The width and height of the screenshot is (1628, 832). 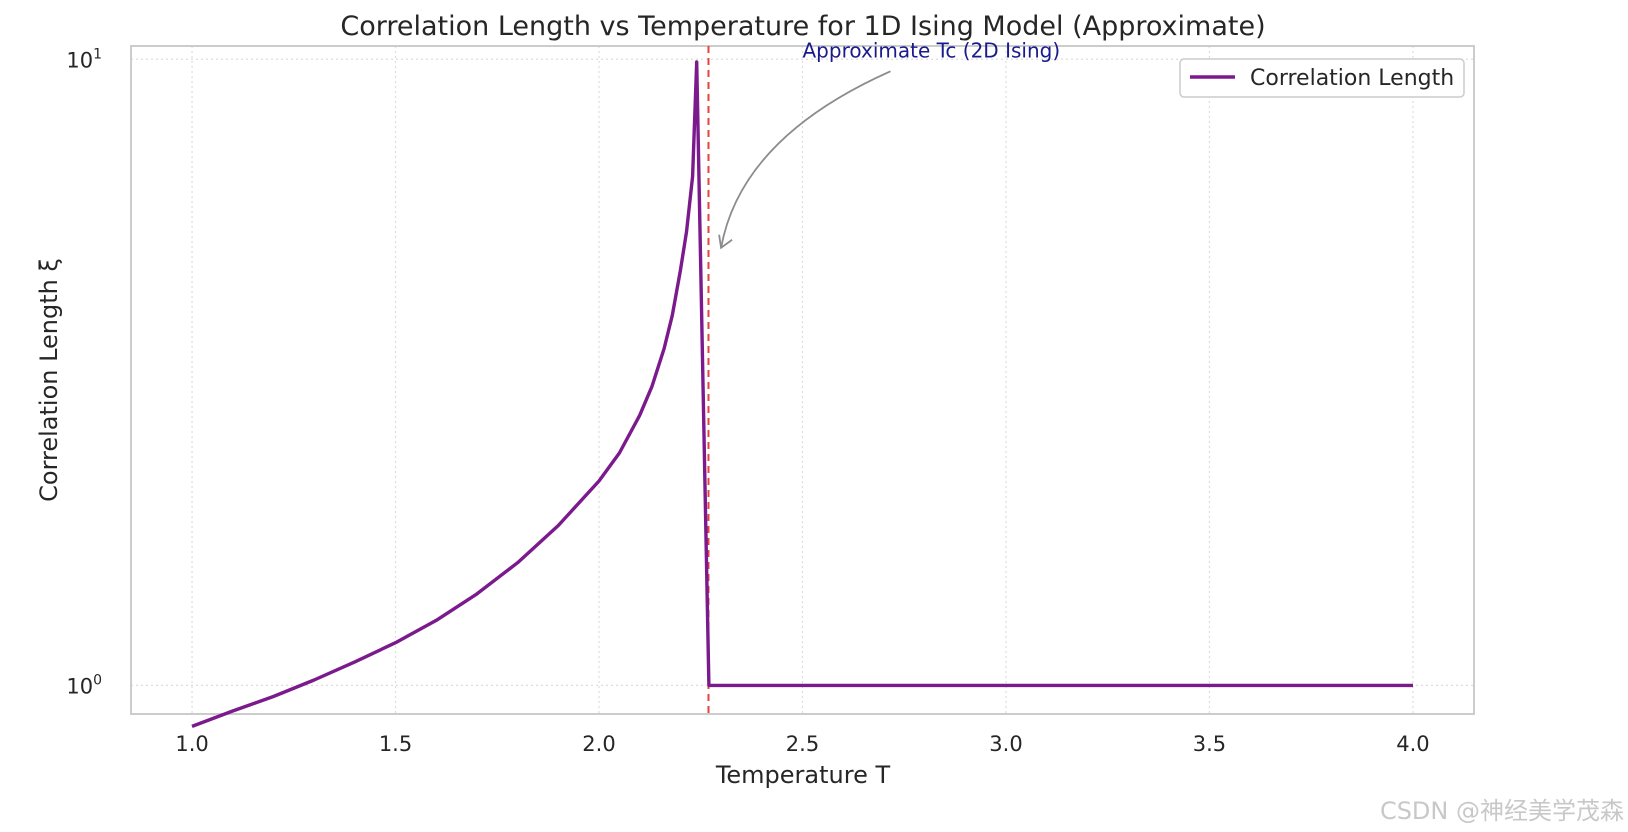 What do you see at coordinates (1352, 78) in the screenshot?
I see `legend-label: Correlation Length` at bounding box center [1352, 78].